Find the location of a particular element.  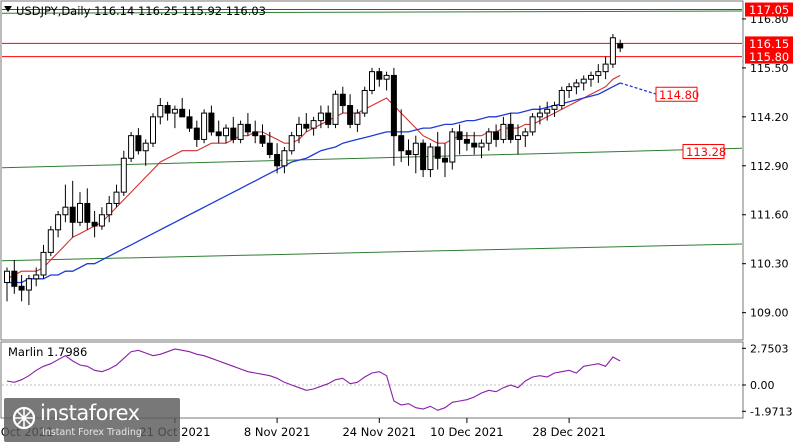

price-tick-label: 111.60 is located at coordinates (769, 215).